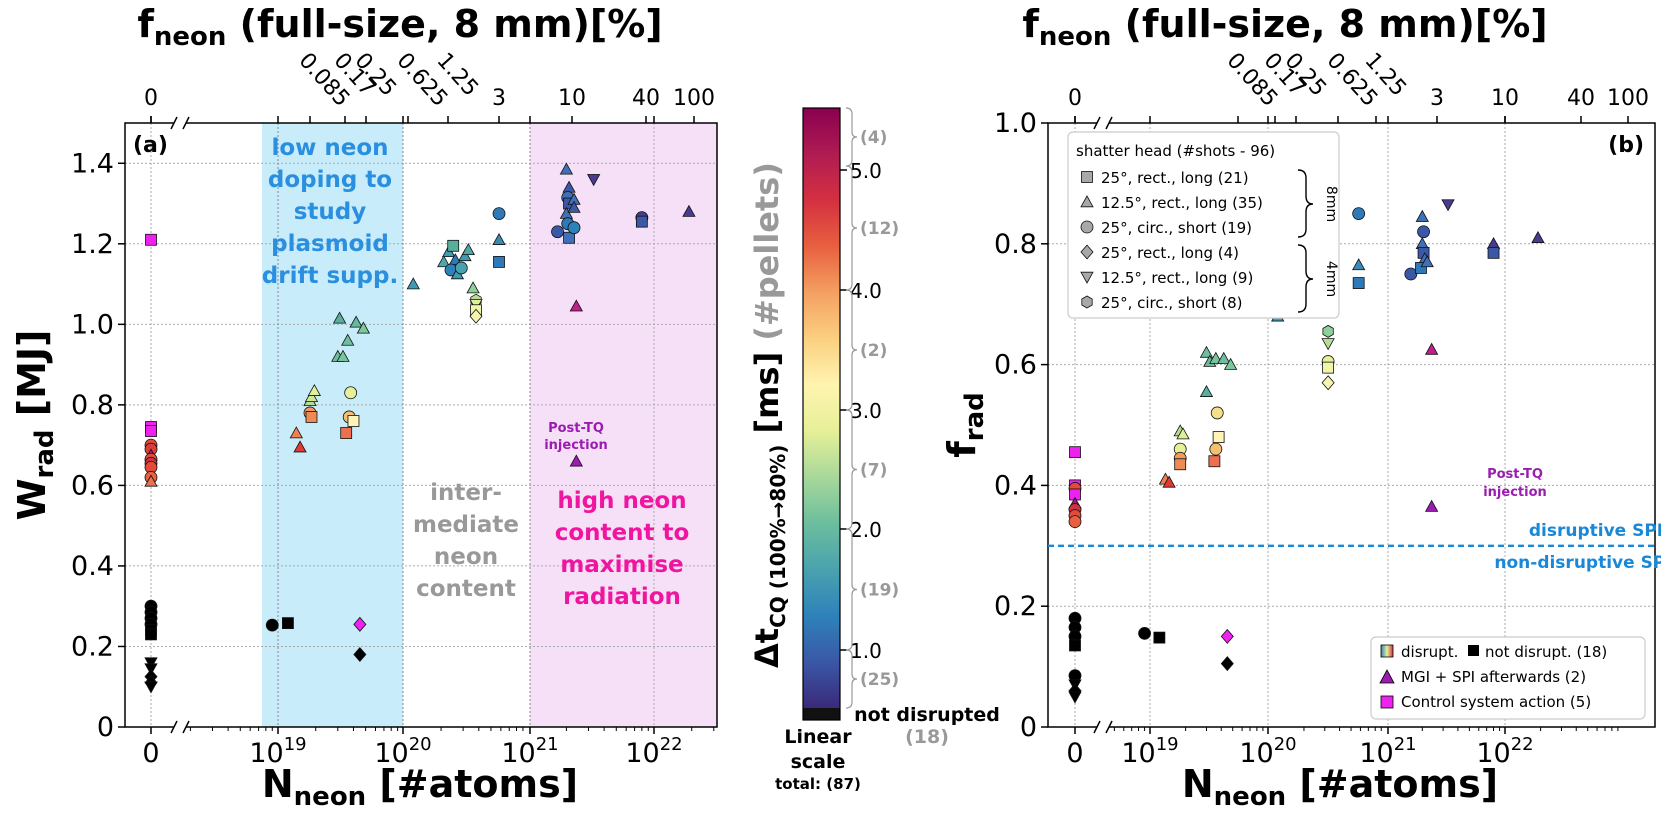 The image size is (1661, 813). What do you see at coordinates (873, 138) in the screenshot?
I see `colorbar-bin-count: (4)` at bounding box center [873, 138].